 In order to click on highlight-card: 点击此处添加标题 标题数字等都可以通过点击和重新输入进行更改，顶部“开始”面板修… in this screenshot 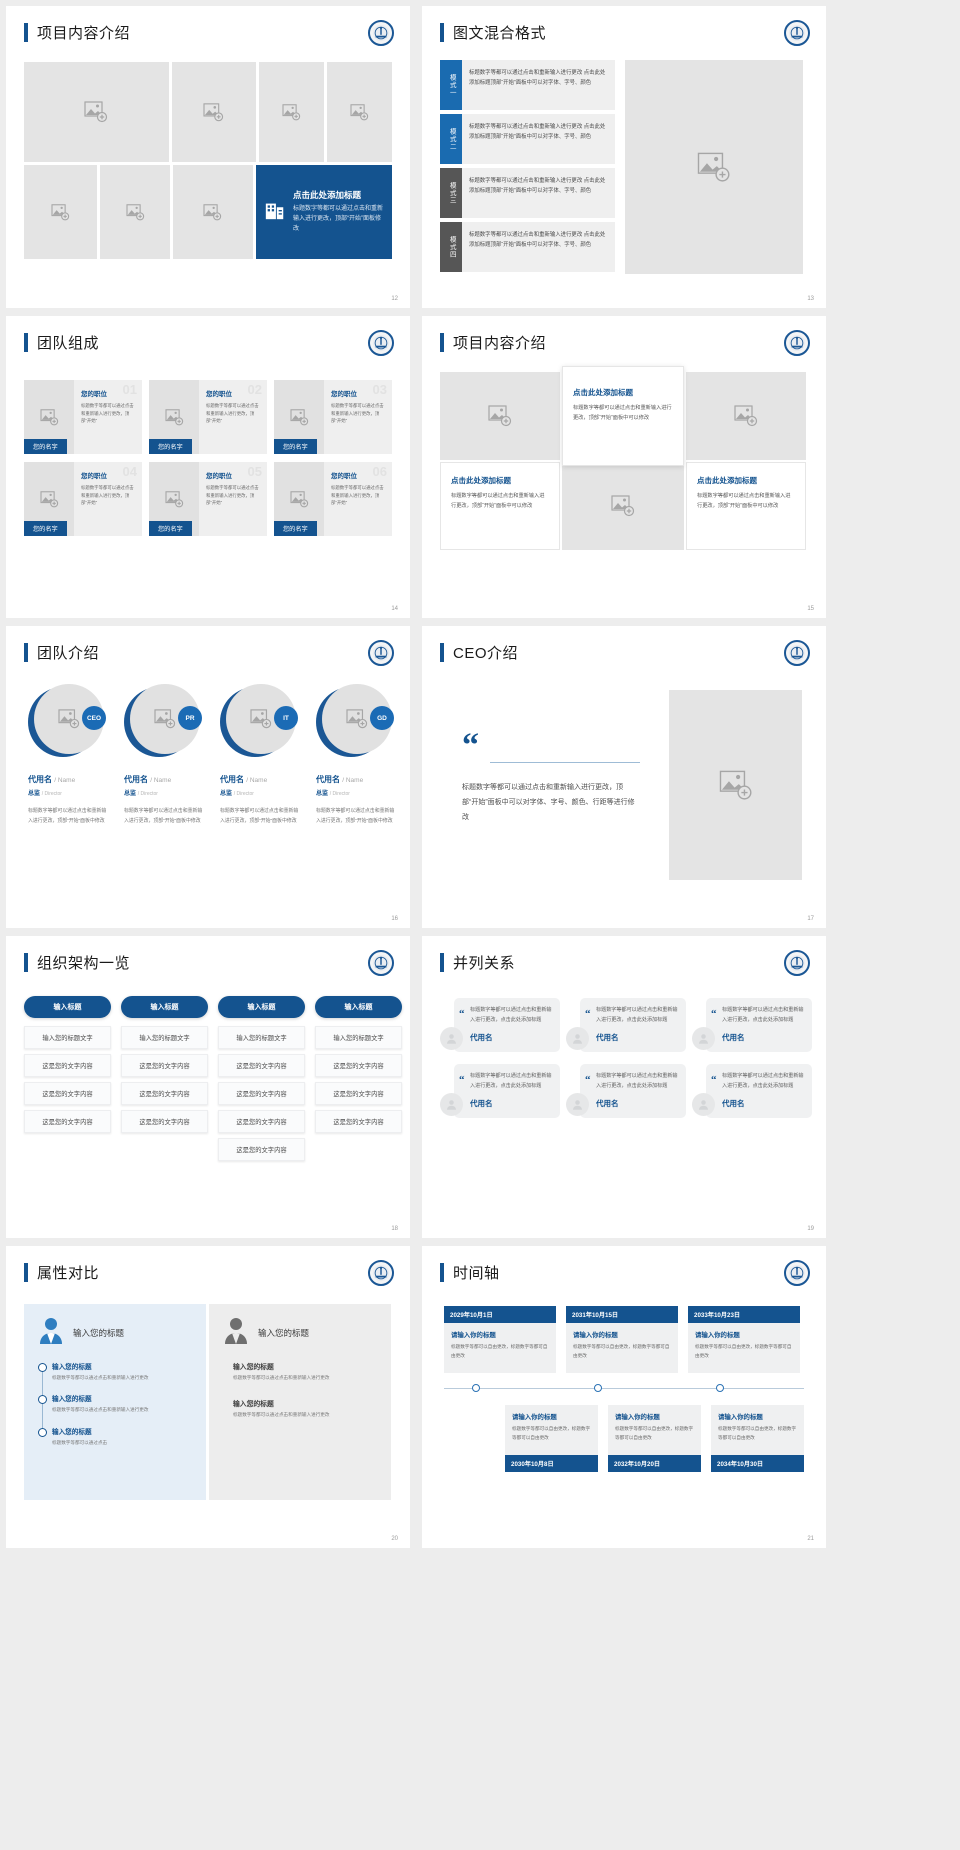, I will do `click(324, 212)`.